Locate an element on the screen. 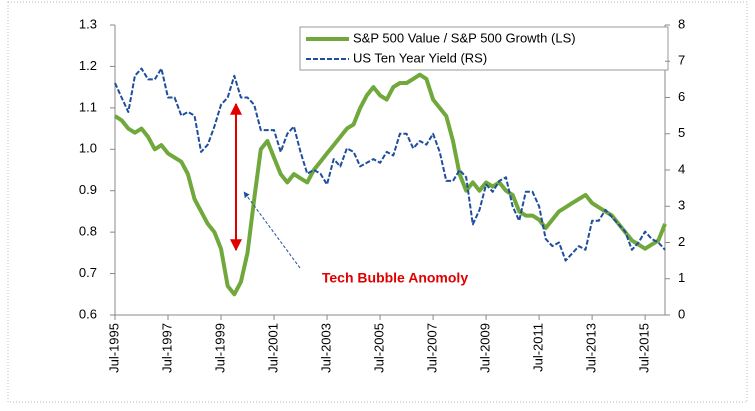  y2-tick-label: 8 is located at coordinates (681, 23).